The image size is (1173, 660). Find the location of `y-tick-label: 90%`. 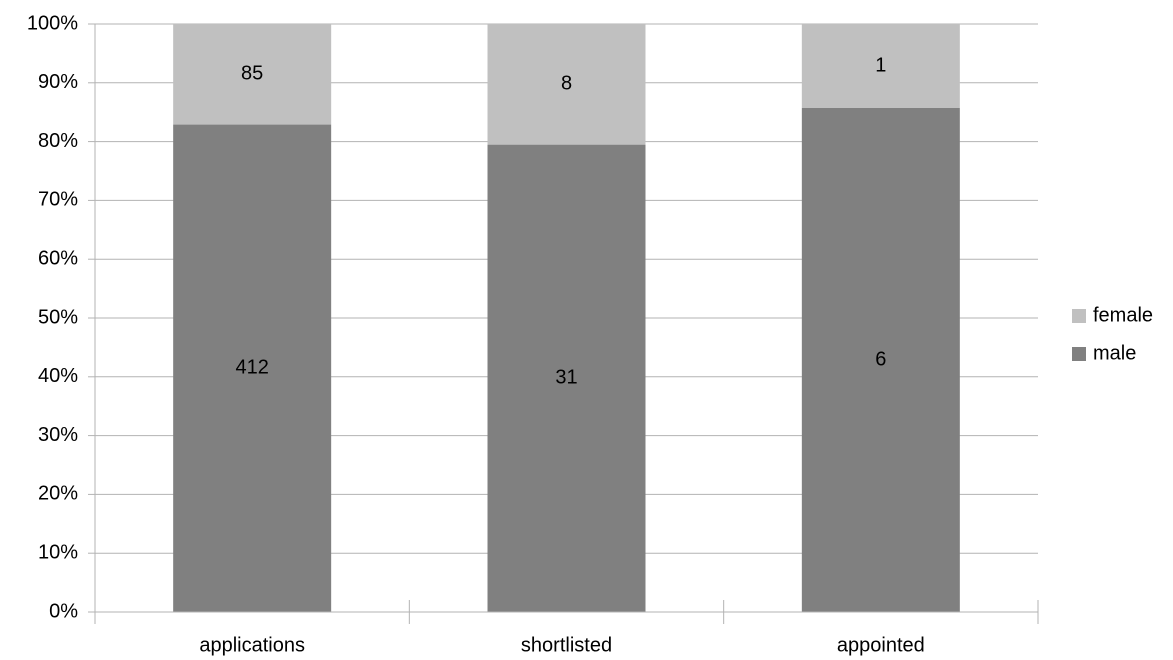

y-tick-label: 90% is located at coordinates (58, 82).